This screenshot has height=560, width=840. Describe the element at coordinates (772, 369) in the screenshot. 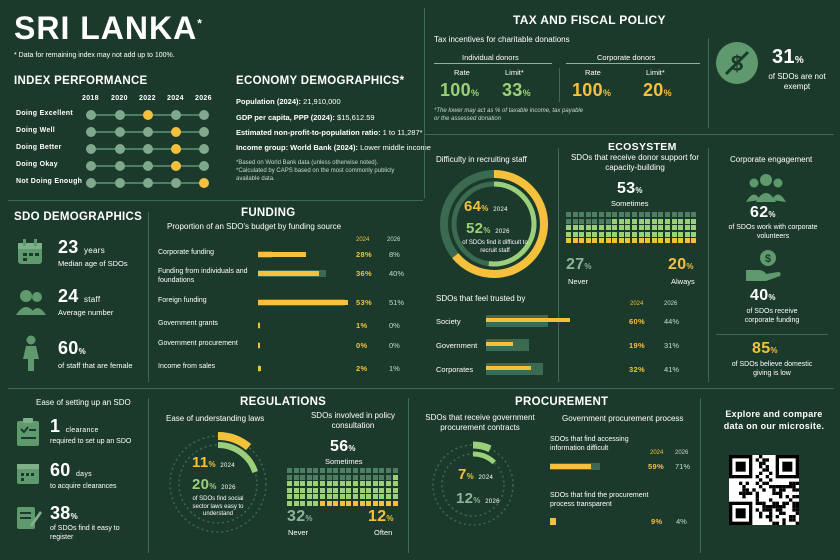

I see `domestic-label: of SDOs believe domestic giving is low` at that location.